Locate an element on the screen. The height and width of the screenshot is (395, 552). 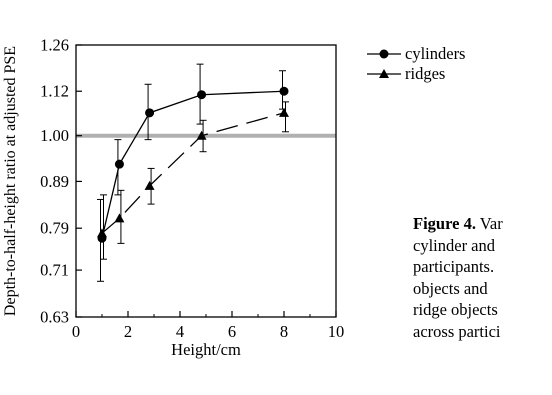
y-tick-label: 1.26 is located at coordinates (54, 45).